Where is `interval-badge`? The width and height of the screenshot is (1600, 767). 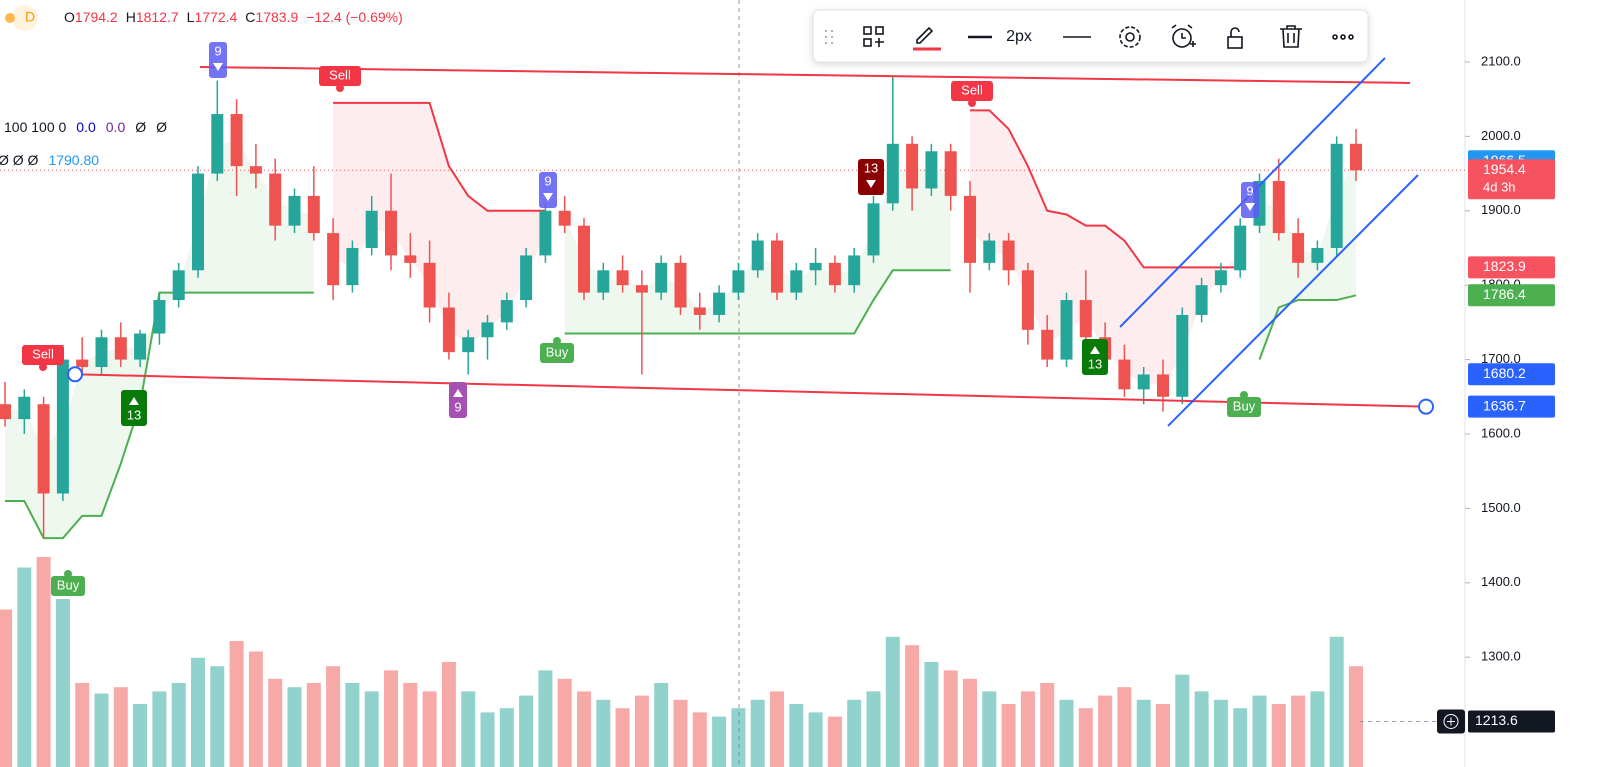 interval-badge is located at coordinates (25, 18).